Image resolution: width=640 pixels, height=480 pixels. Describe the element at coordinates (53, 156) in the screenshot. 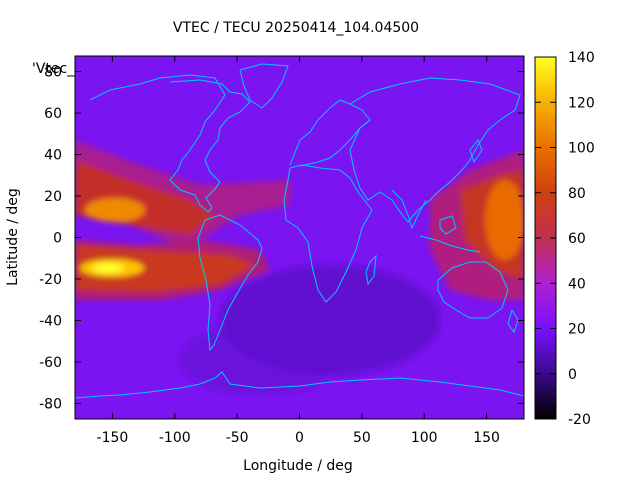

I see `y-tick-label: 40` at that location.